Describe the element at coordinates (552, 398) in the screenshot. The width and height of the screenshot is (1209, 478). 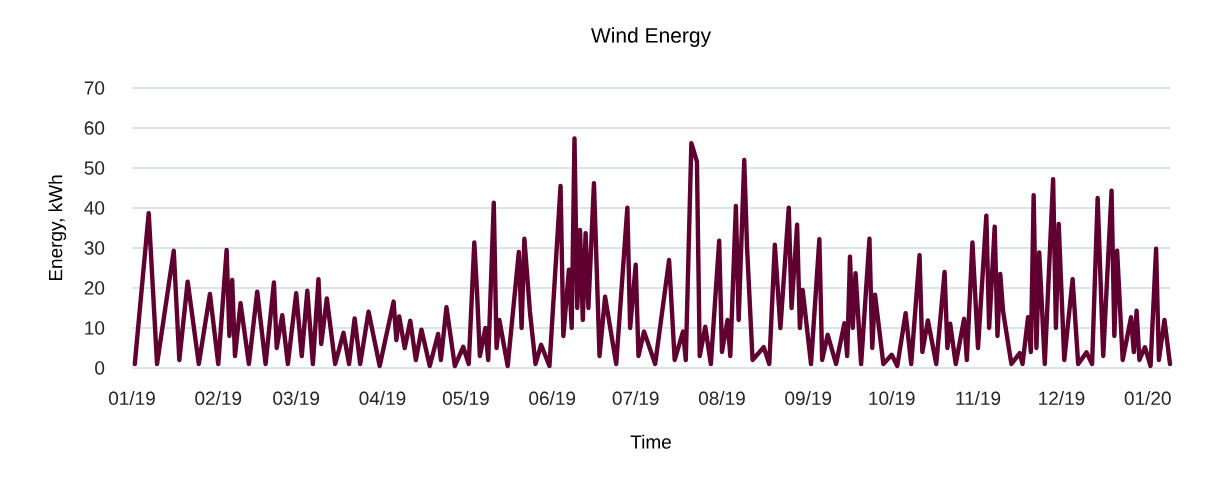
I see `x-tick-label: 06/19` at that location.